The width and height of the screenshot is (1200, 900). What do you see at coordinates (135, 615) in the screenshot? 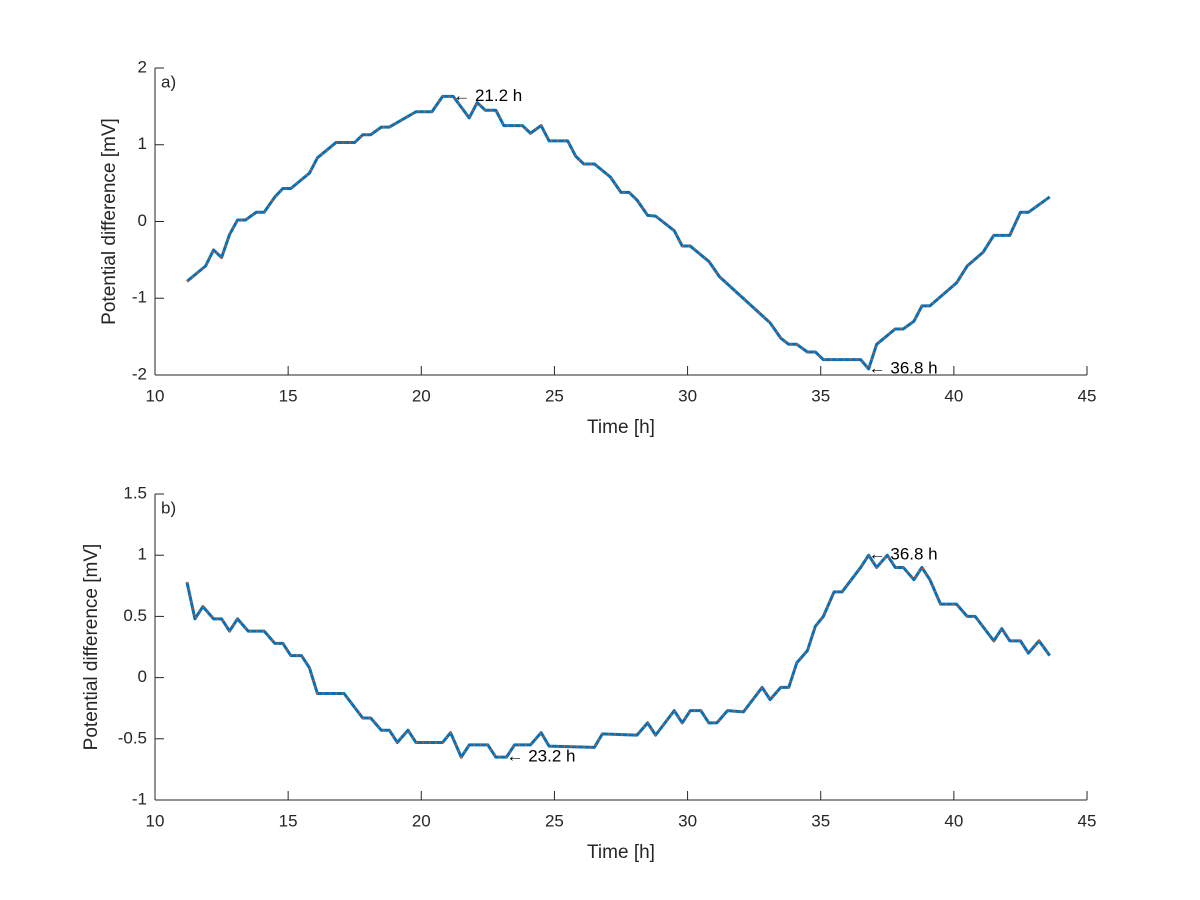
I see `y-tick-label: 0.5` at bounding box center [135, 615].